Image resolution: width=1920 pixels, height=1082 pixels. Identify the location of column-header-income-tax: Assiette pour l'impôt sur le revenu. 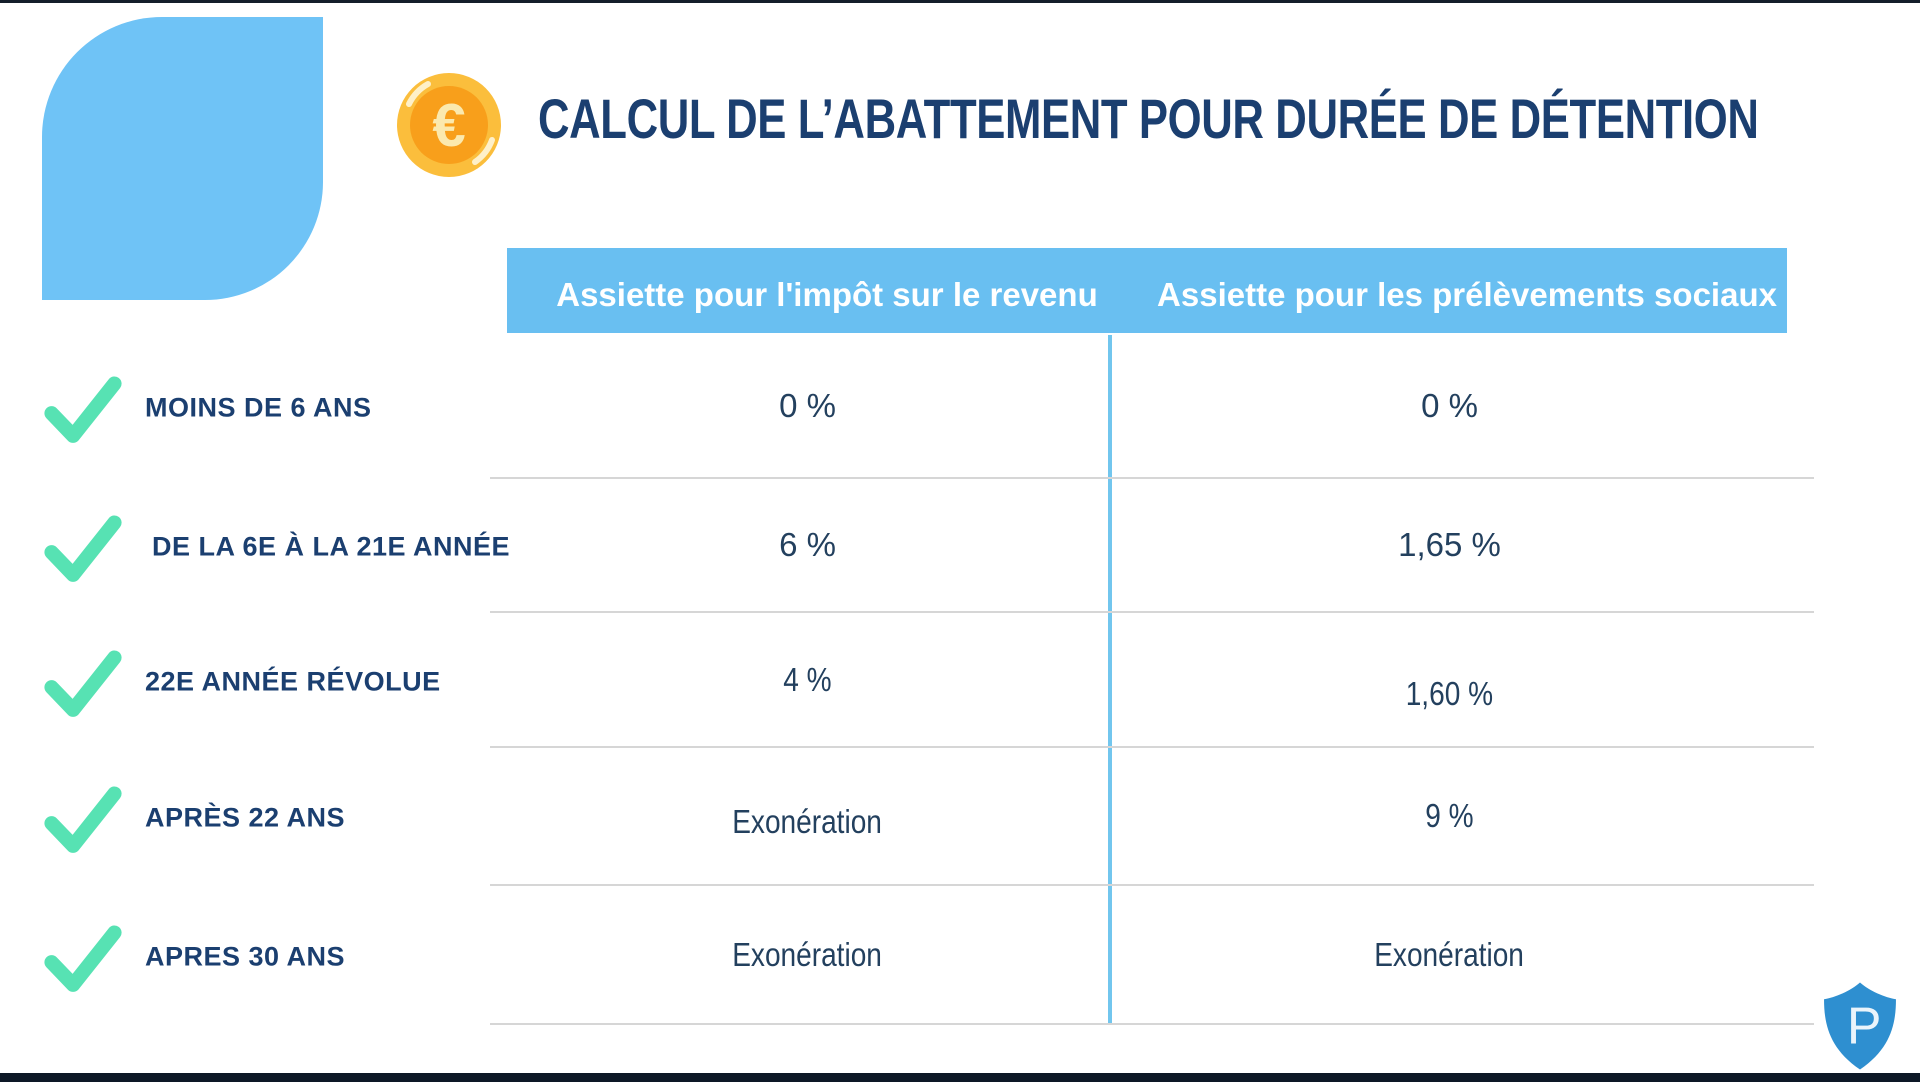
(827, 294).